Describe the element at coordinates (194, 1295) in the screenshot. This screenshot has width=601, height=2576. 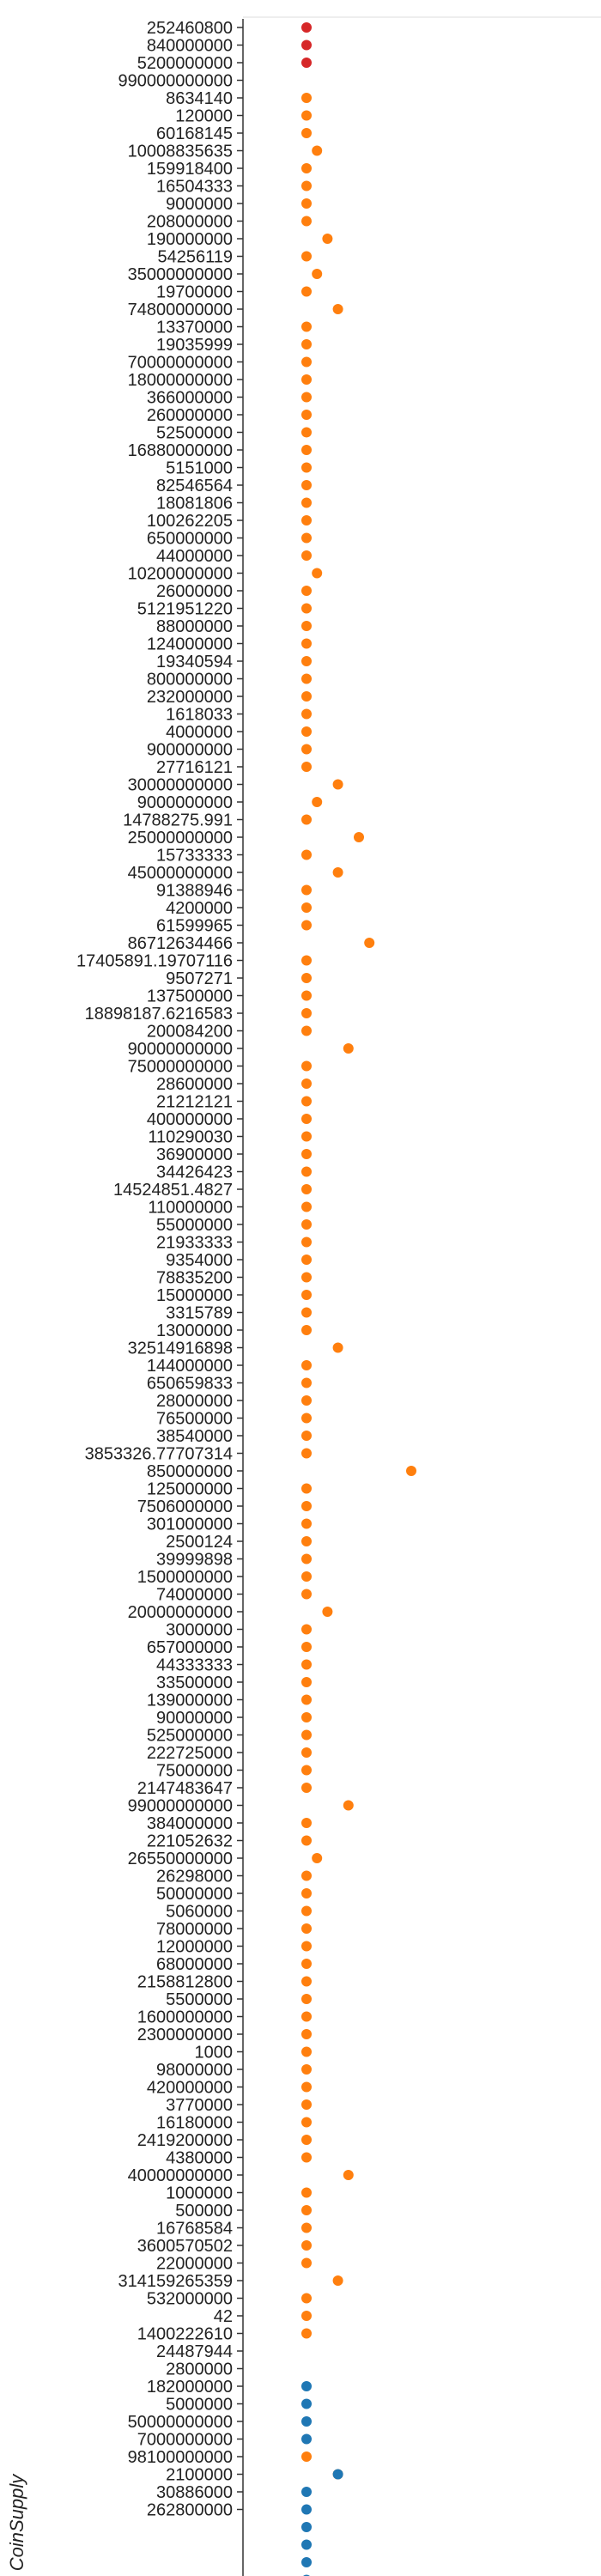
I see `y-tick-label: 15000000` at that location.